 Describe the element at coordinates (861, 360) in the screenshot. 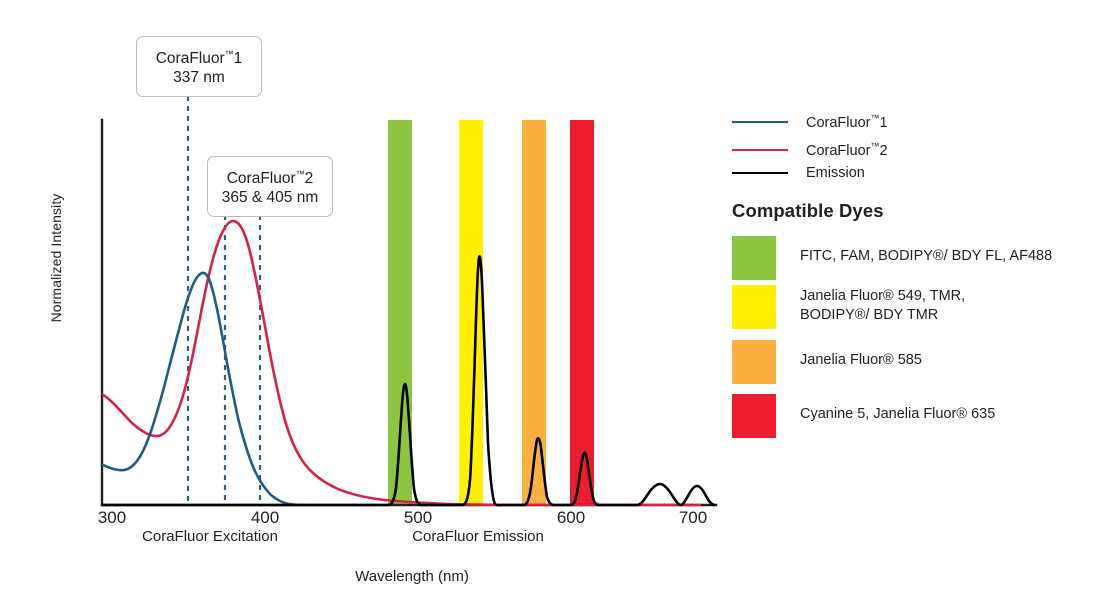

I see `dye-label-orange: Janelia Fluor® 585` at that location.